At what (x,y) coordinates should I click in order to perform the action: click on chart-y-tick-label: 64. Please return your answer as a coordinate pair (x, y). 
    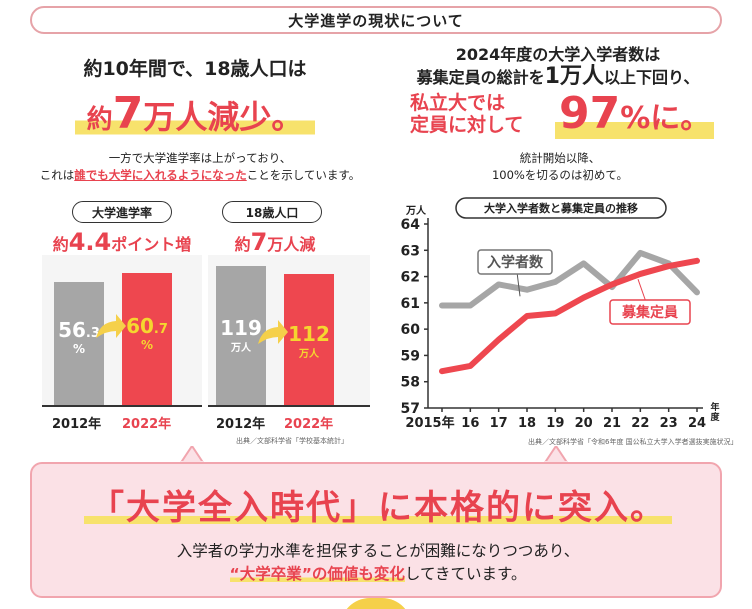
    Looking at the image, I should click on (411, 225).